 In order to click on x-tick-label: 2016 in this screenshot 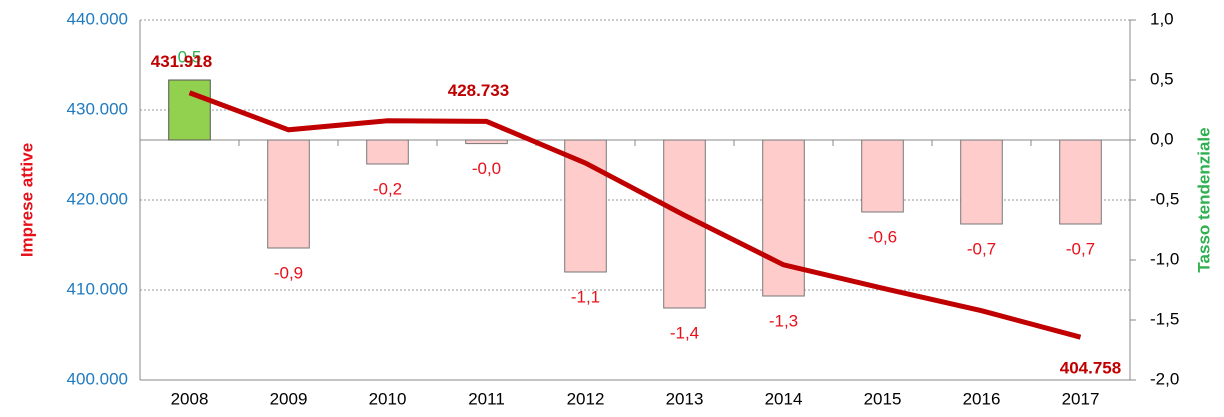, I will do `click(982, 398)`.